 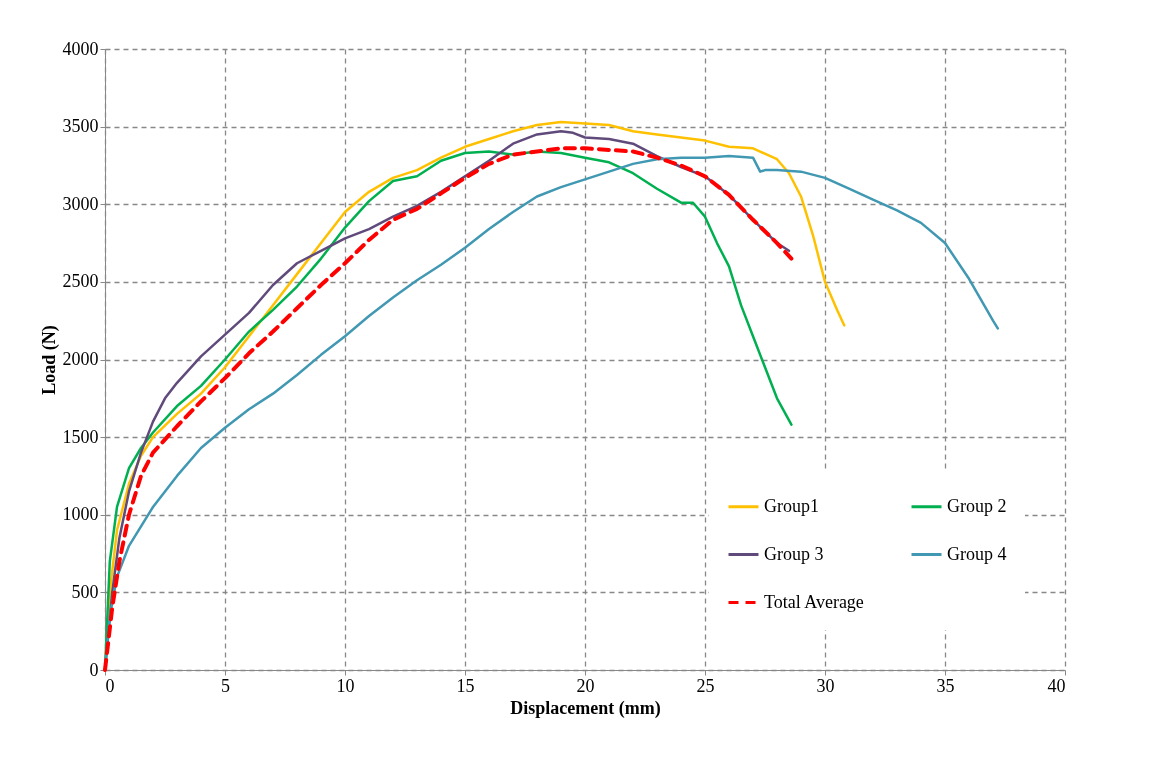 What do you see at coordinates (791, 505) in the screenshot?
I see `legend-label: Group1` at bounding box center [791, 505].